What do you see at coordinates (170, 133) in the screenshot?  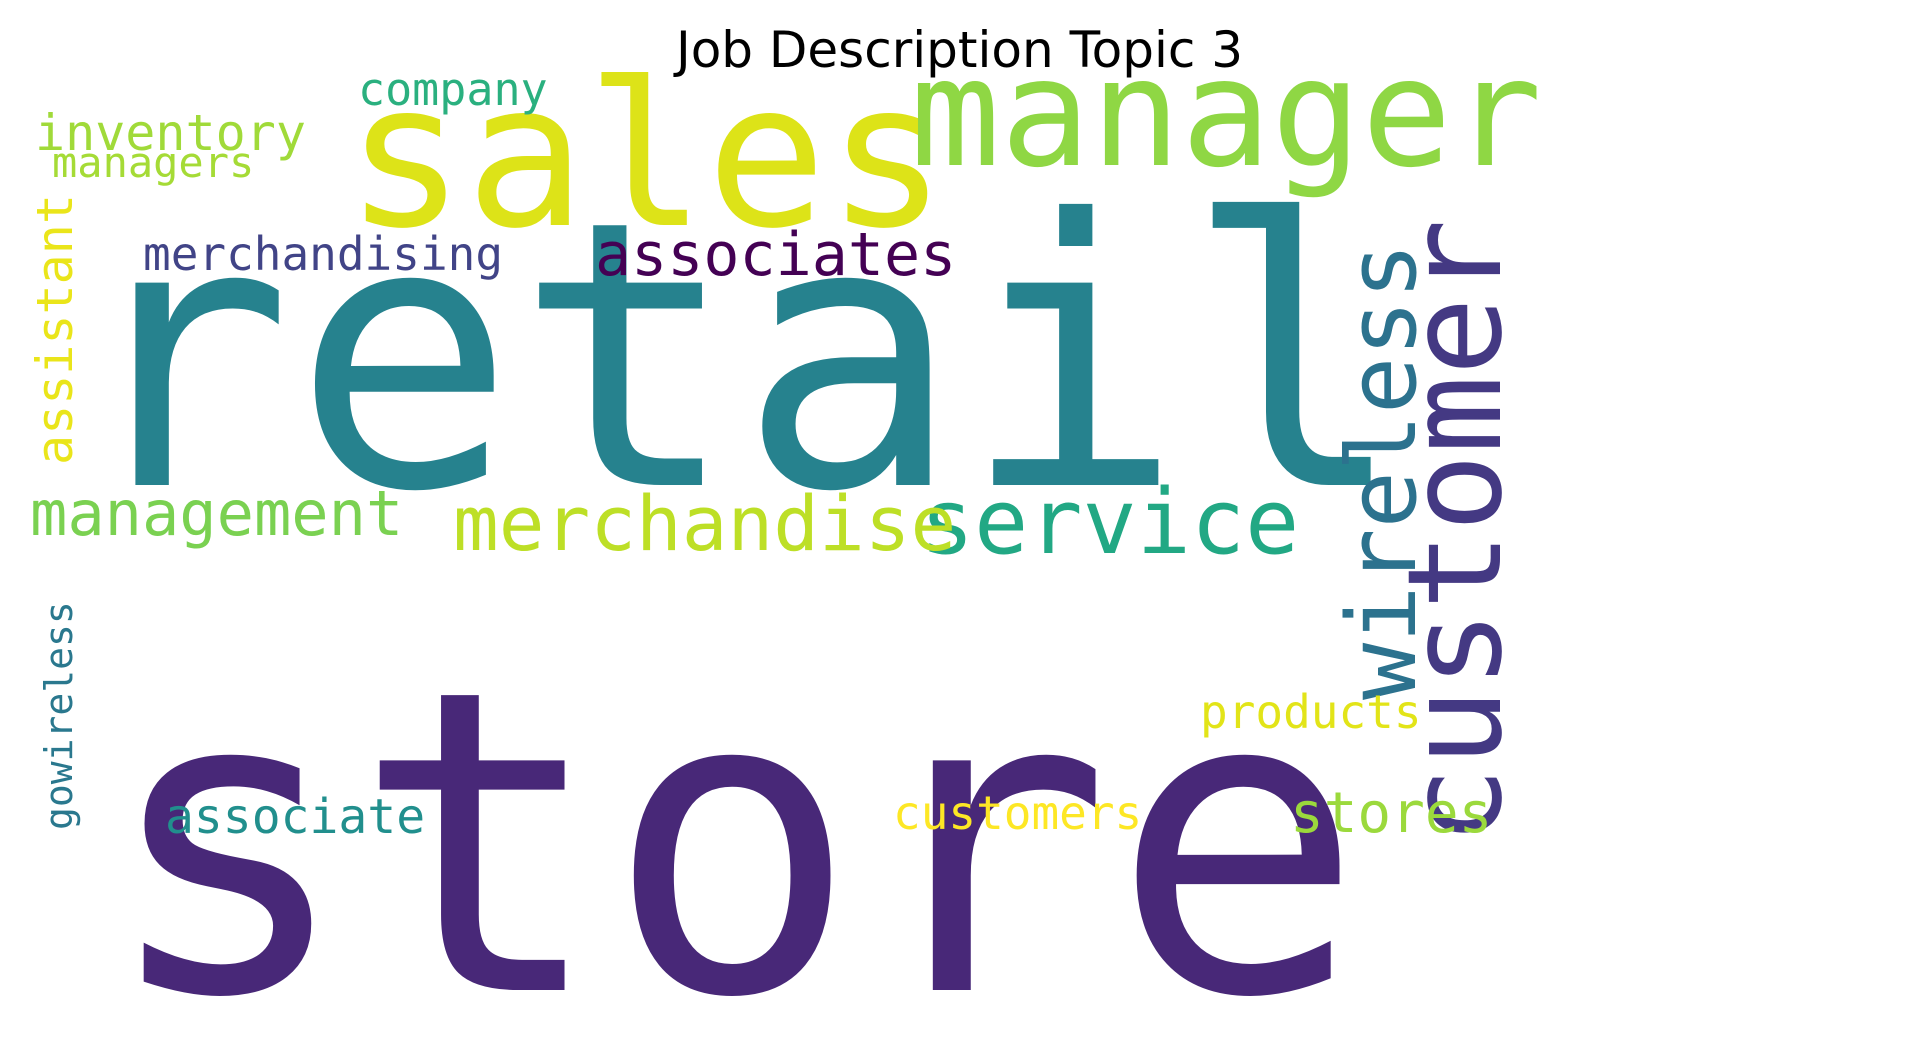 I see `word-inventory: inventory` at bounding box center [170, 133].